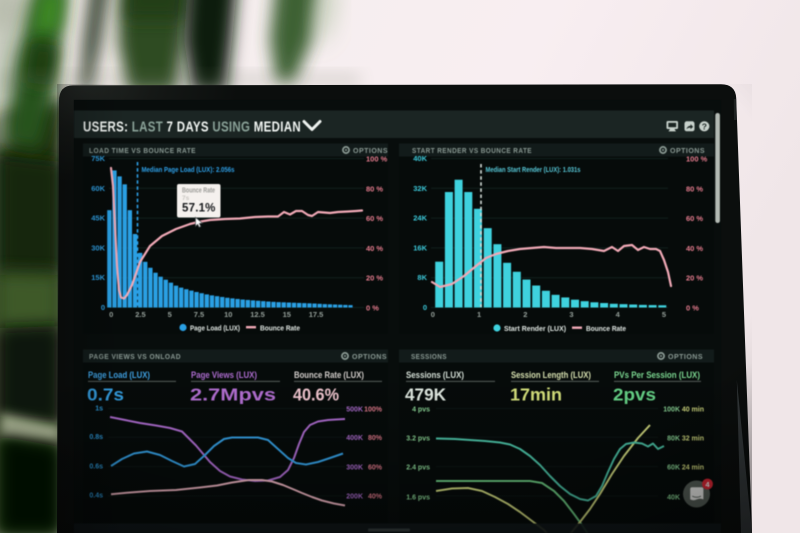  Describe the element at coordinates (98, 277) in the screenshot. I see `svg-text: 15K` at that location.